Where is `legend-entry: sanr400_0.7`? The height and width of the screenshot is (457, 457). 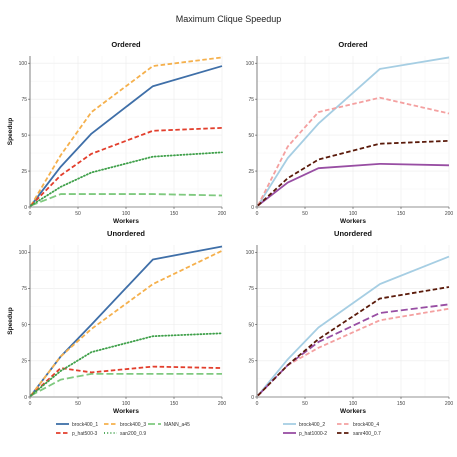 legend-entry: sanr400_0.7 is located at coordinates (359, 434).